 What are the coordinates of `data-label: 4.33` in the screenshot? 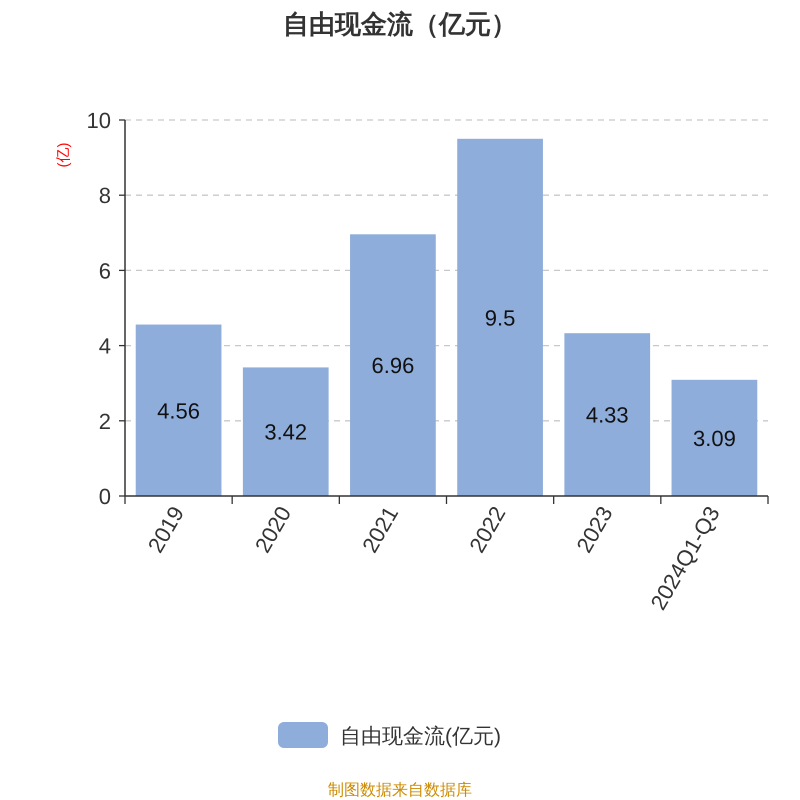 It's located at (607, 415).